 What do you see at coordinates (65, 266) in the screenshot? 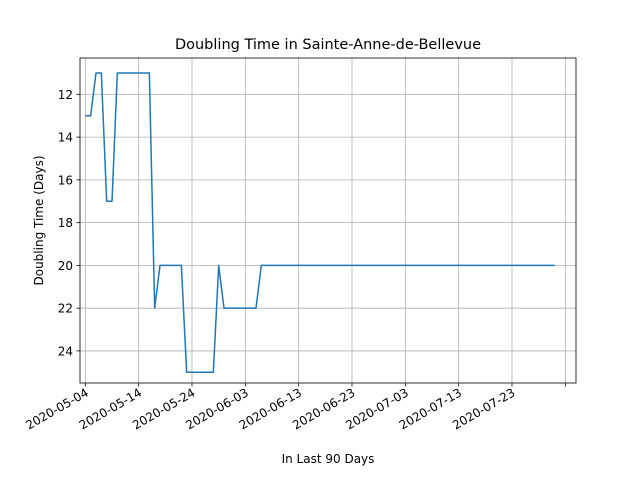
I see `y-tick-label: 20` at bounding box center [65, 266].